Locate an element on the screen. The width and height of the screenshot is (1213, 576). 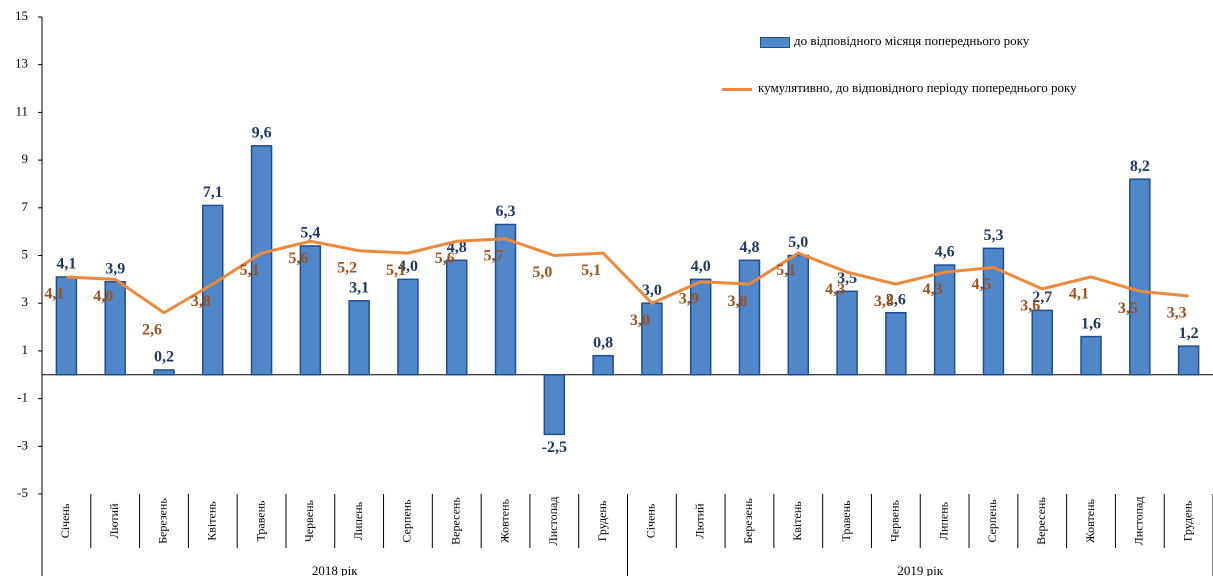
bar-value-label: 4,8 is located at coordinates (749, 247).